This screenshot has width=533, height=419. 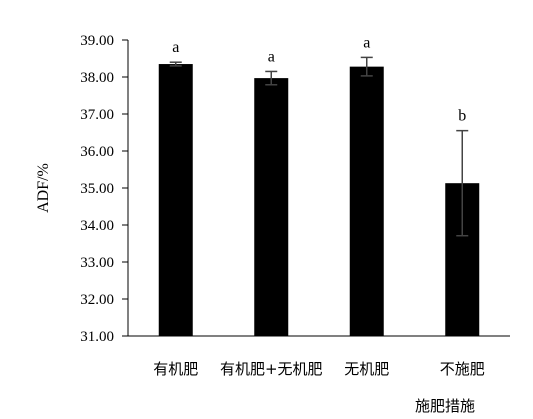 What do you see at coordinates (97, 115) in the screenshot?
I see `y-tick-label: 37.00` at bounding box center [97, 115].